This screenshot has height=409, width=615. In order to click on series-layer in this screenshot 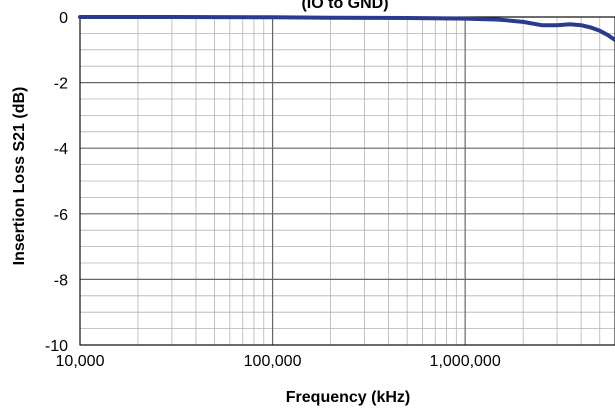, I will do `click(346, 28)`.